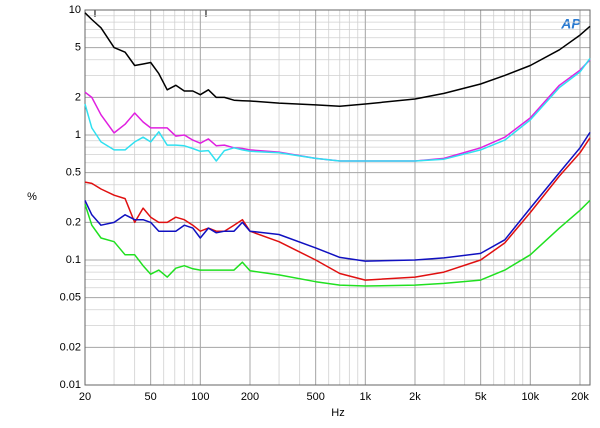  I want to click on x-tick-label: 20k, so click(580, 397).